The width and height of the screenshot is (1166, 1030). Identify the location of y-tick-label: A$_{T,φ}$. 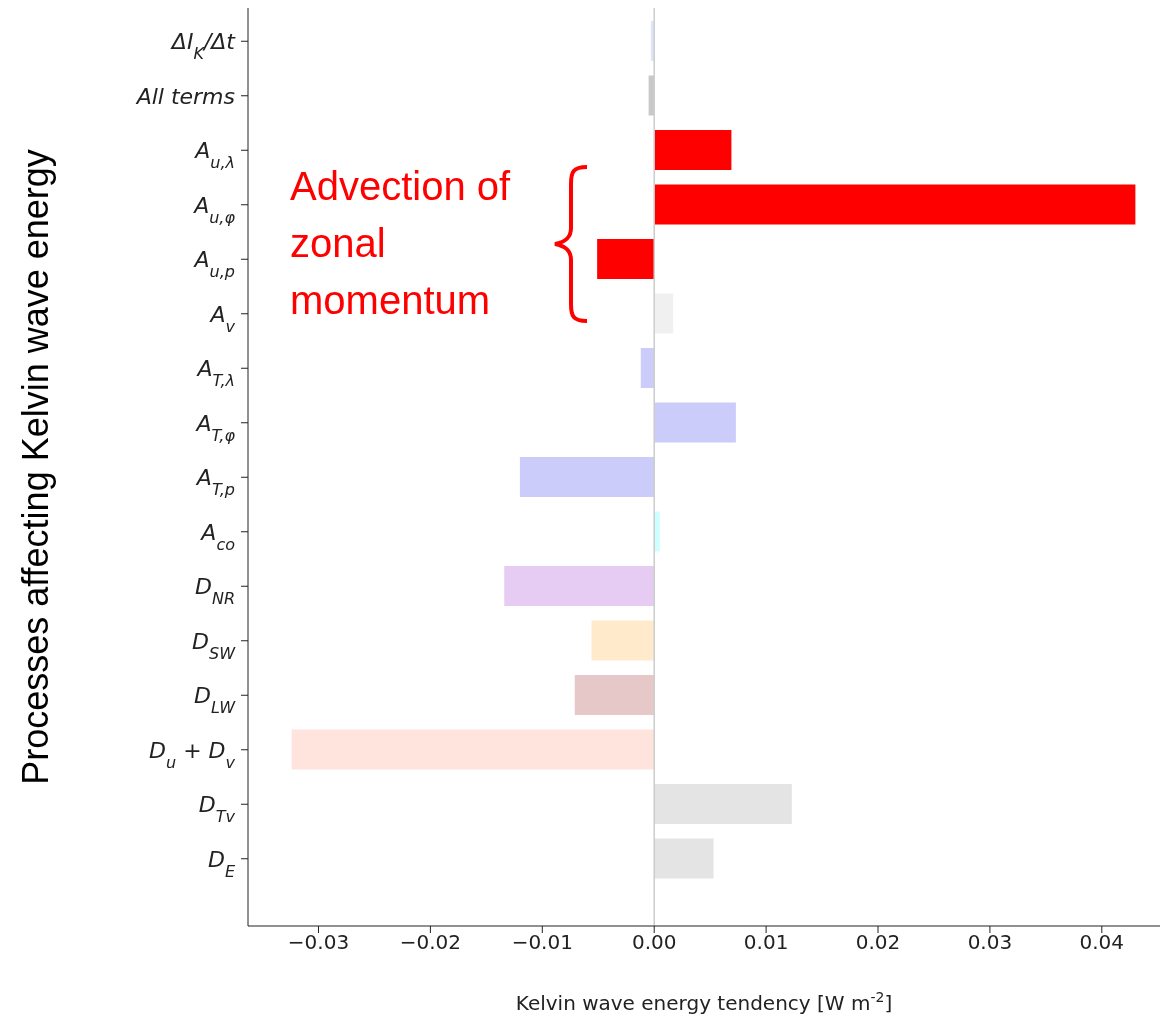
(215, 427).